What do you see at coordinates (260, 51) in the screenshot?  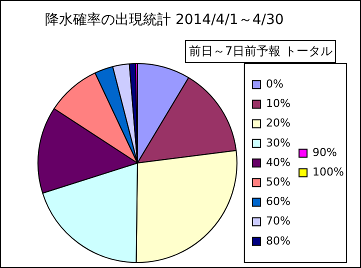 I see `chart-subtitle: 前日～7日前予報 トータル` at bounding box center [260, 51].